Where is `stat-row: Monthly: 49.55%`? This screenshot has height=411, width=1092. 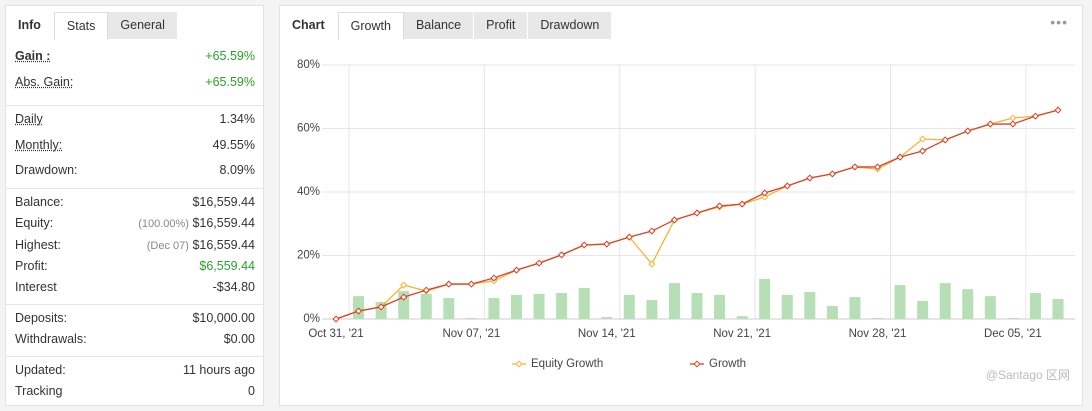 stat-row: Monthly: 49.55% is located at coordinates (135, 145).